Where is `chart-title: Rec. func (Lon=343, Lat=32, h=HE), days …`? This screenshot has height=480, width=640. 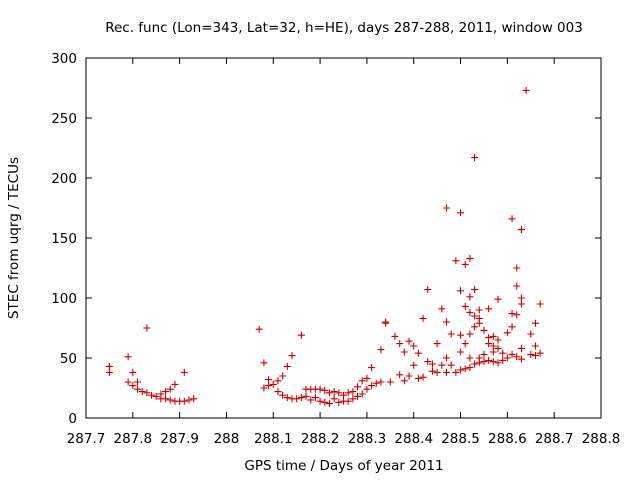 chart-title: Rec. func (Lon=343, Lat=32, h=HE), days … is located at coordinates (344, 28).